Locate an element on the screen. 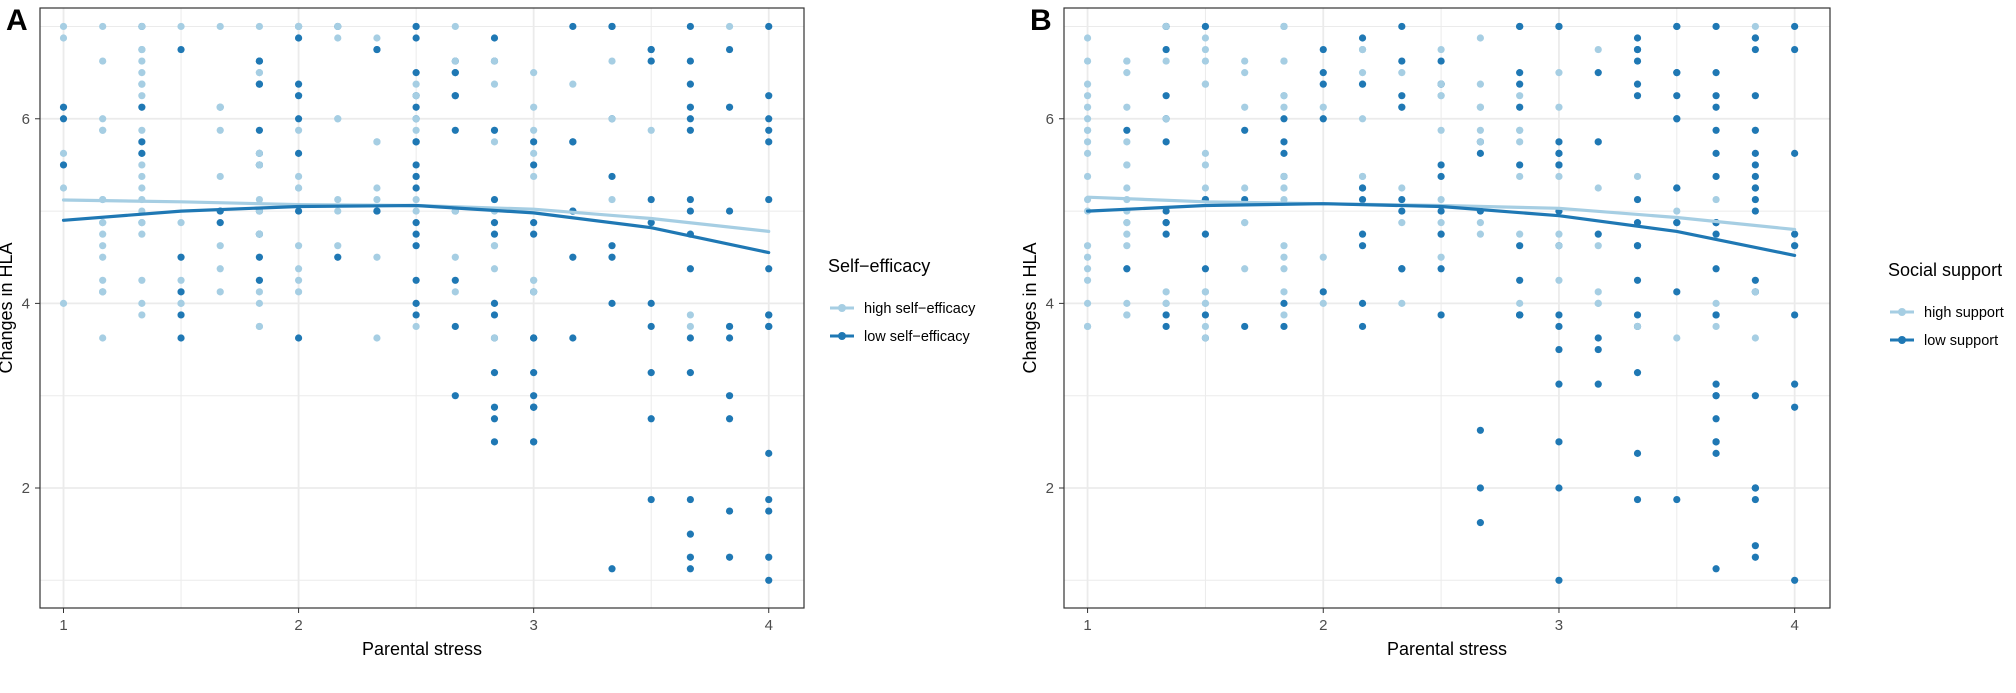 The image size is (2016, 693). legend-key-point is located at coordinates (1902, 340).